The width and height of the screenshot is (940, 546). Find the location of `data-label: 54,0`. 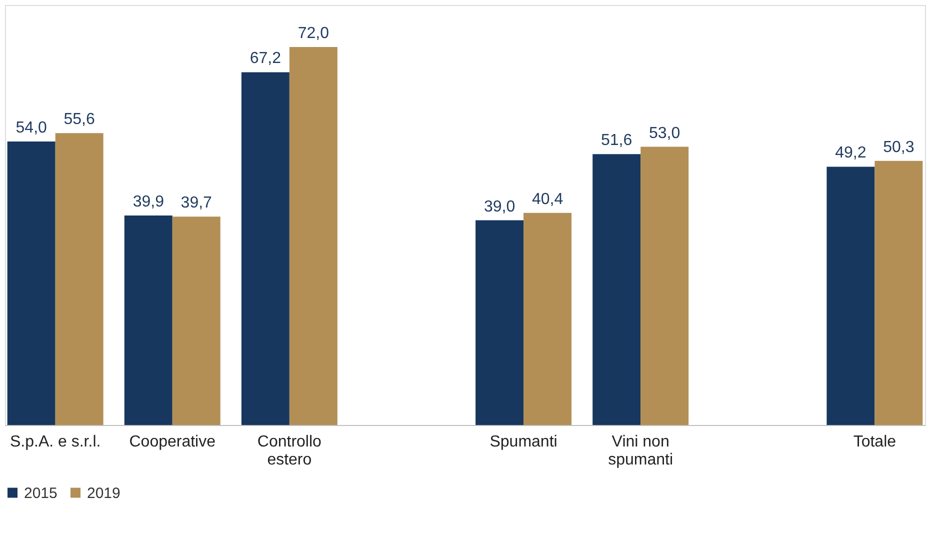

data-label: 54,0 is located at coordinates (32, 128).